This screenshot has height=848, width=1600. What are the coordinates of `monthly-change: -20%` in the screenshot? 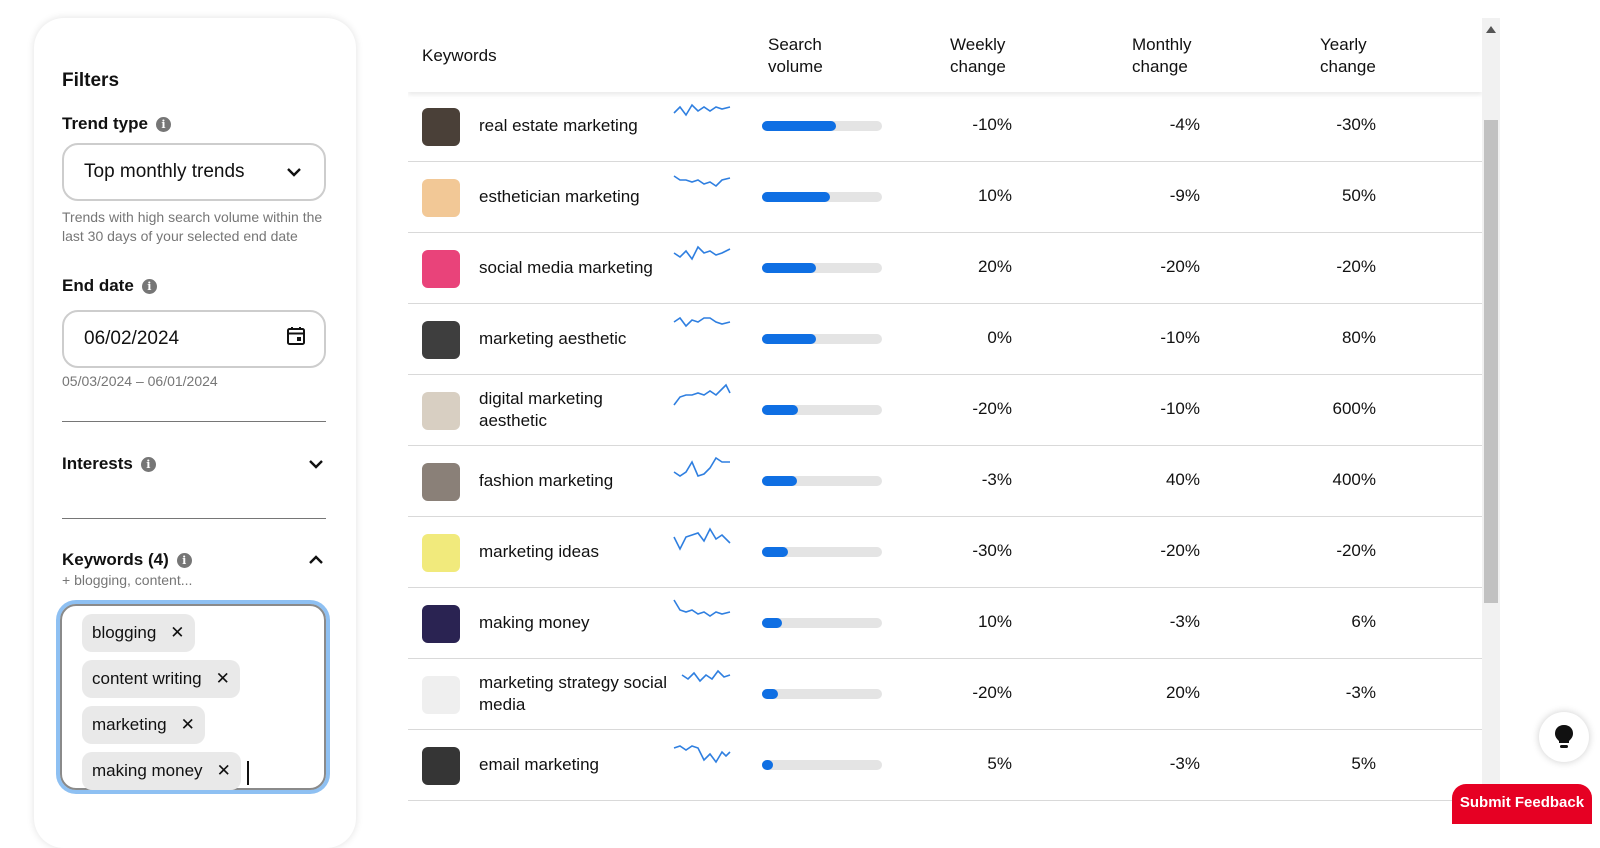 It's located at (1180, 266).